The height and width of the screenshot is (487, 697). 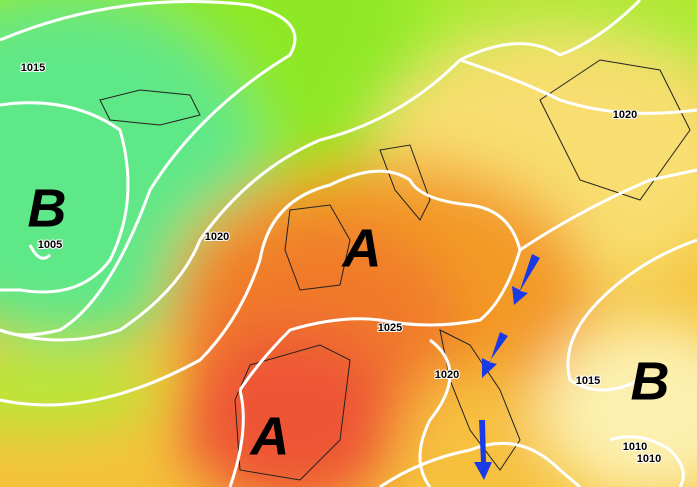 I want to click on isobar-label: 1005, so click(x=50, y=245).